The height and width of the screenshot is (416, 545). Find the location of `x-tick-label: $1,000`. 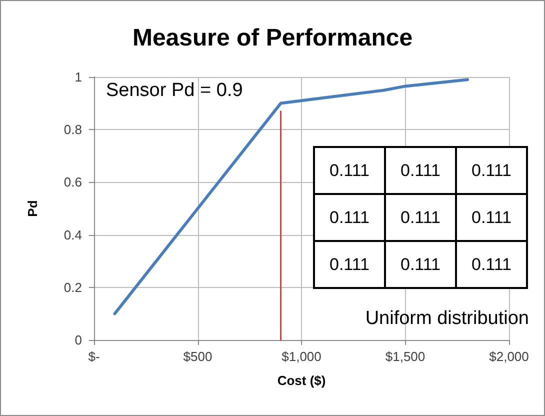

x-tick-label: $1,000 is located at coordinates (302, 356).